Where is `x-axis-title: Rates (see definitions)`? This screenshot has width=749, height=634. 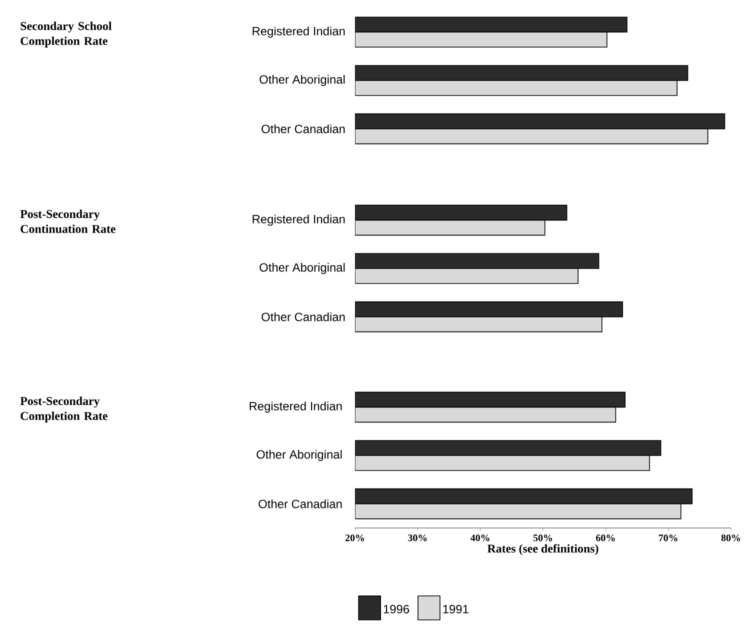 x-axis-title: Rates (see definitions) is located at coordinates (542, 550).